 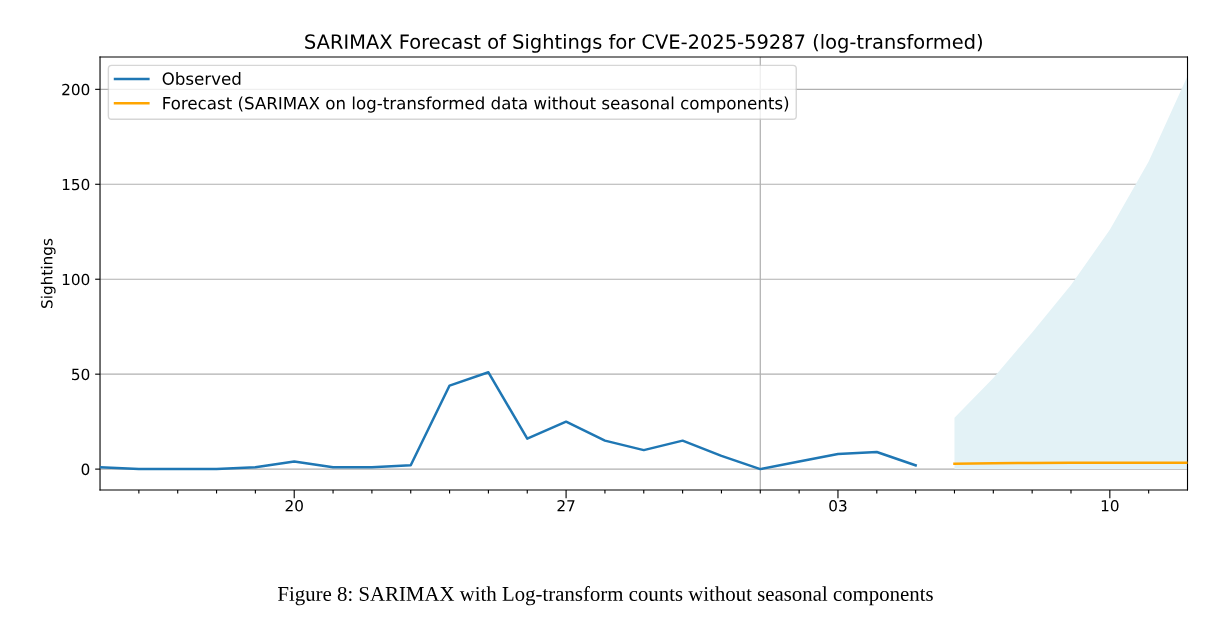 What do you see at coordinates (76, 279) in the screenshot?
I see `y-tick-label: 100` at bounding box center [76, 279].